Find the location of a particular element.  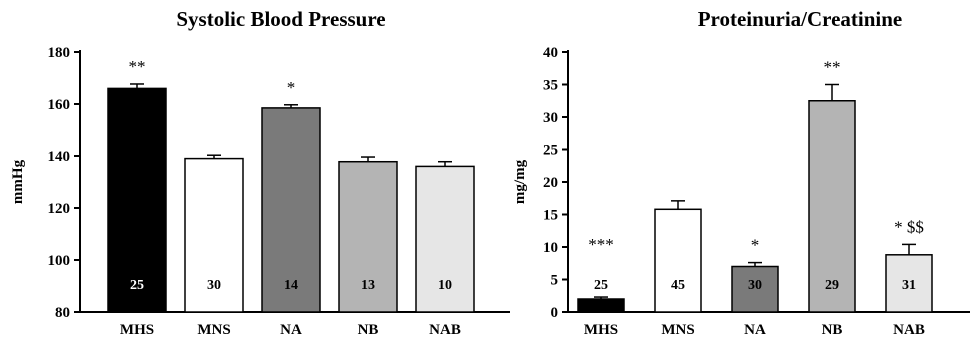

sample-count-label: 13 is located at coordinates (368, 285).